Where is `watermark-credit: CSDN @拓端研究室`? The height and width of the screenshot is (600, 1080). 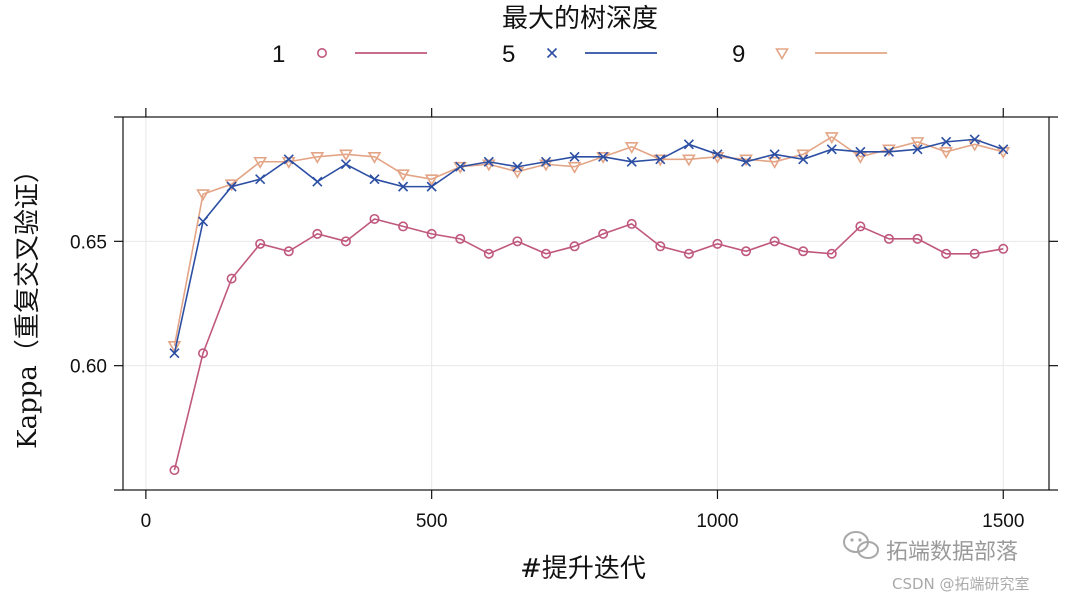 watermark-credit: CSDN @拓端研究室 is located at coordinates (961, 584).